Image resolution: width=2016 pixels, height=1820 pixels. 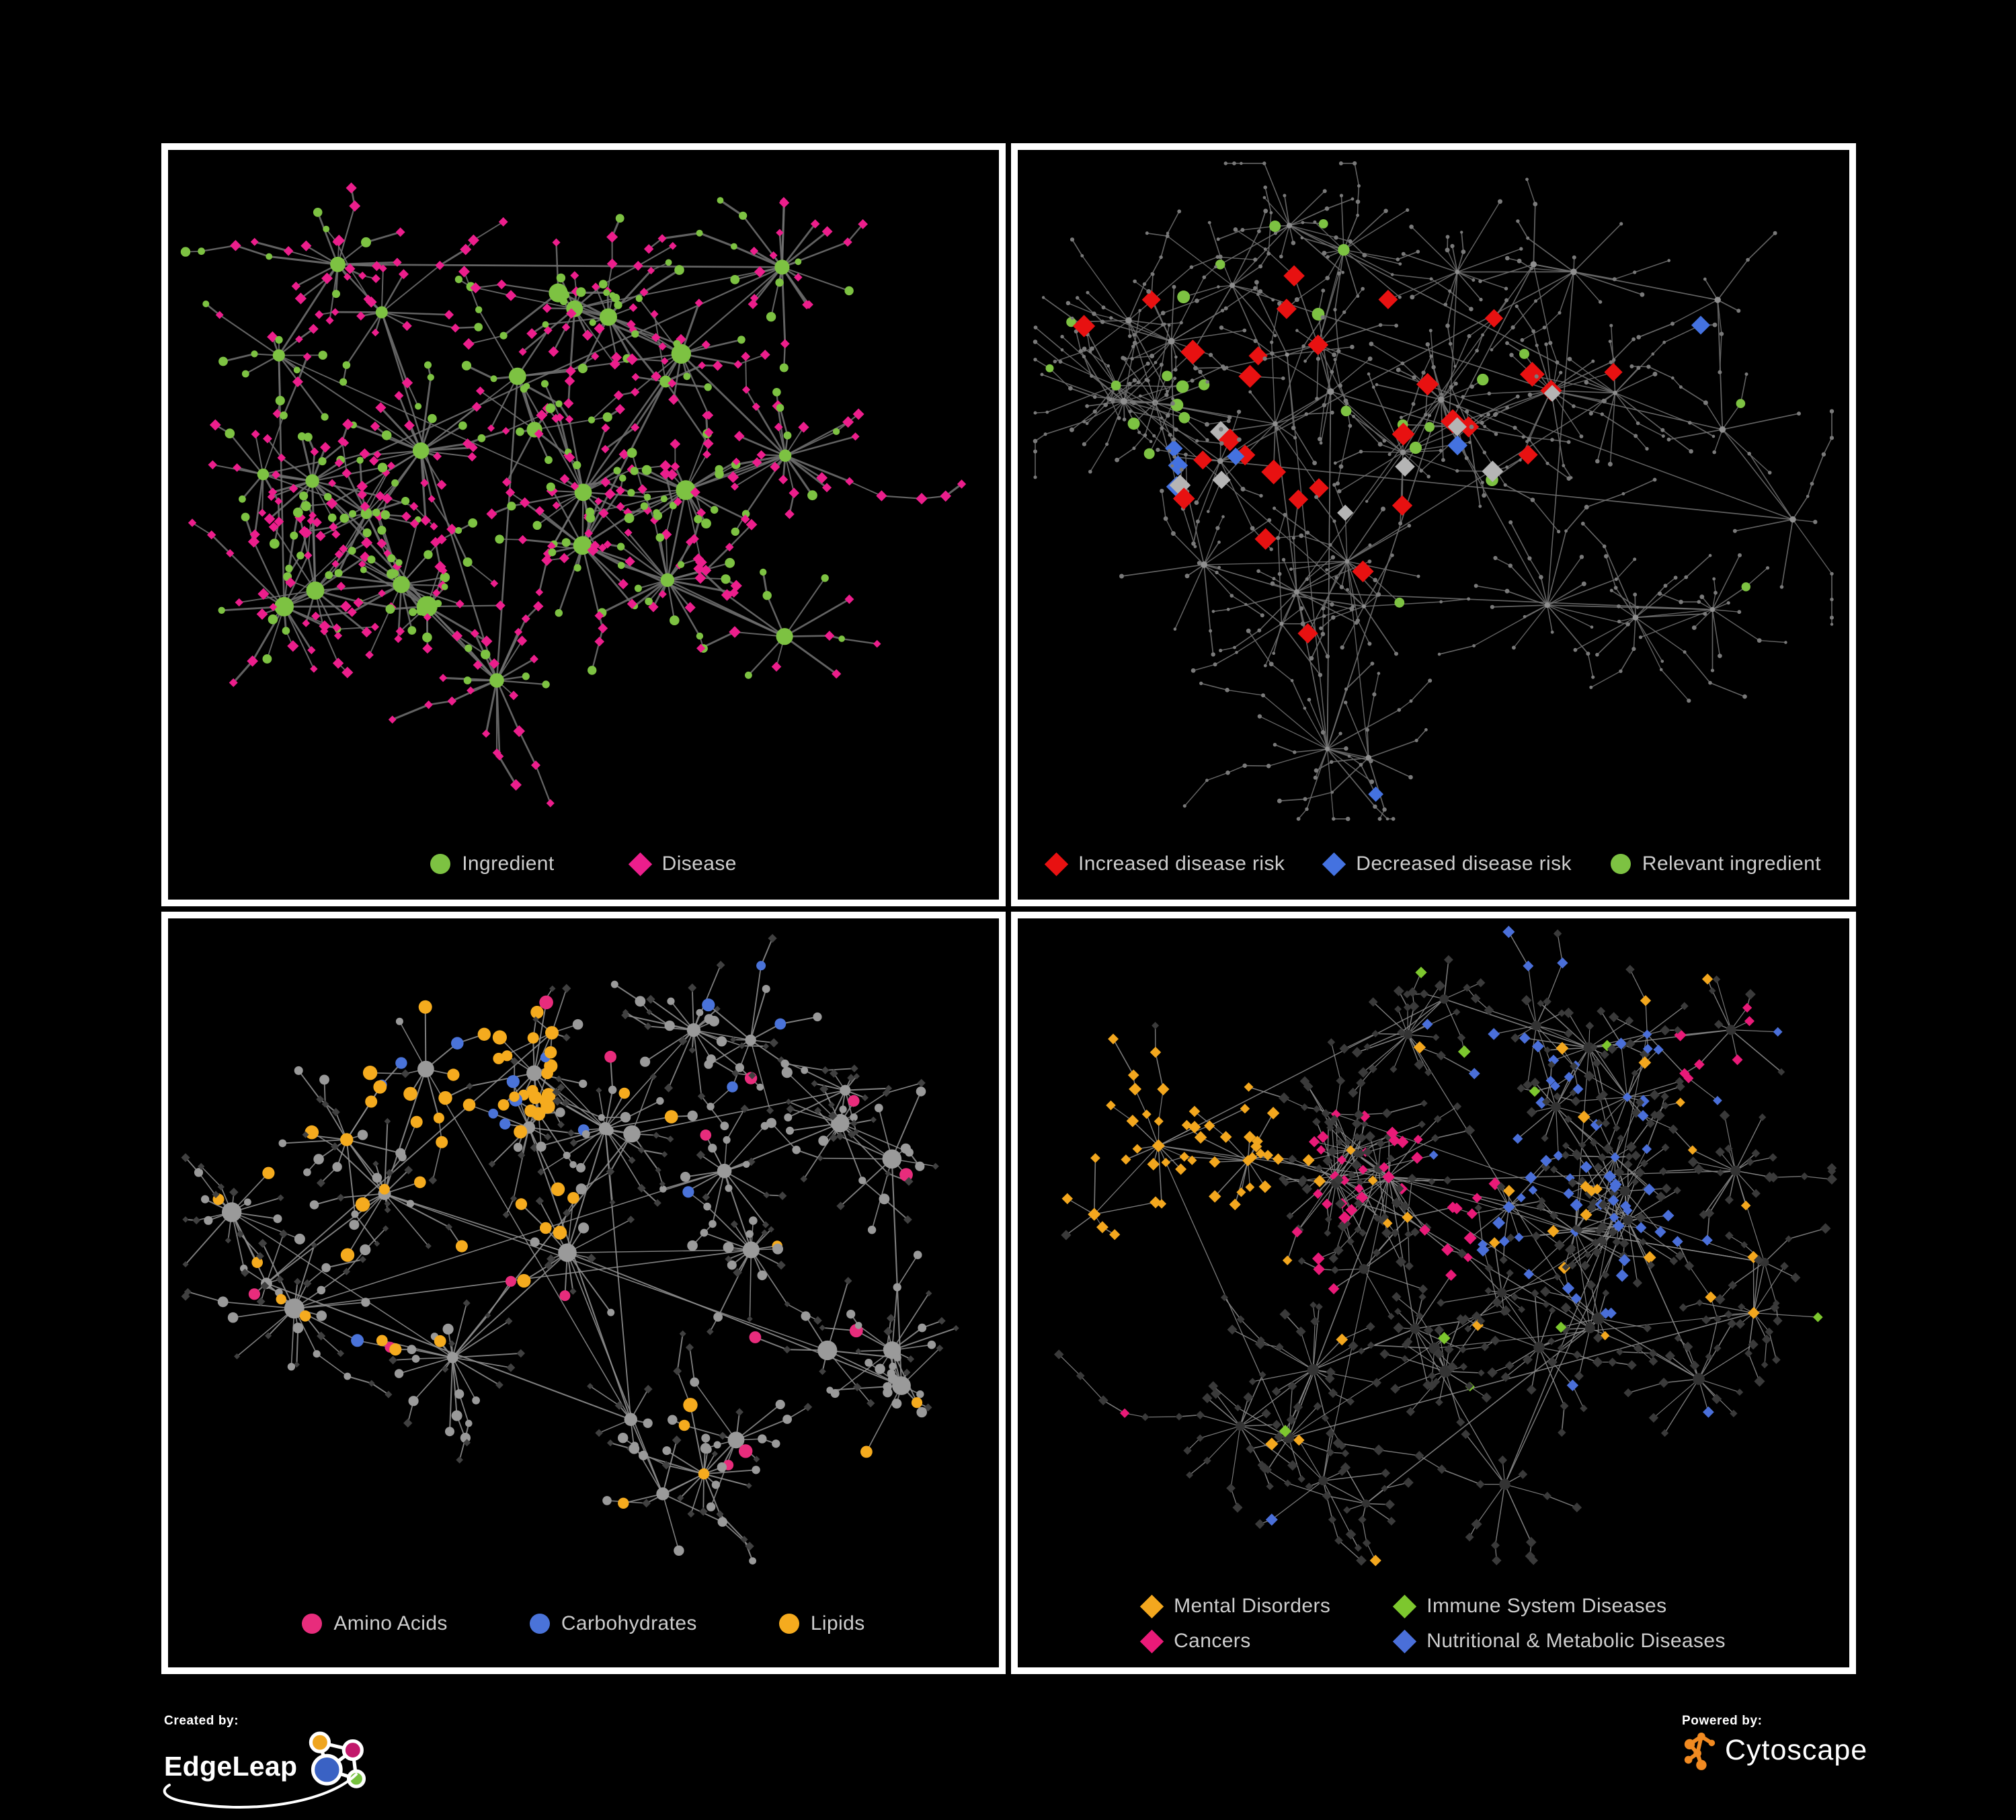 I want to click on legend-item-lipids: Lipids, so click(x=821, y=1623).